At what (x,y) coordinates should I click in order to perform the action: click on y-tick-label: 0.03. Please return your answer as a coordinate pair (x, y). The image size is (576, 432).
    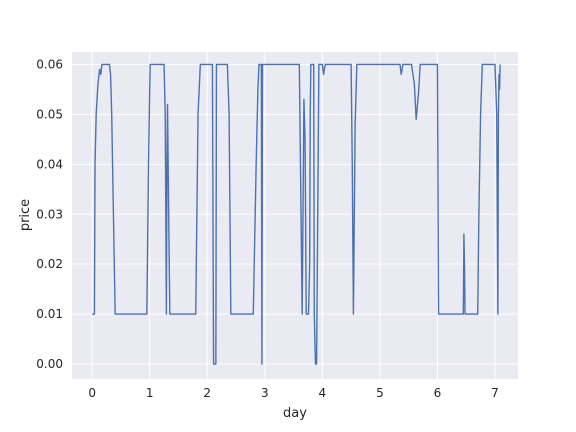
    Looking at the image, I should click on (49, 214).